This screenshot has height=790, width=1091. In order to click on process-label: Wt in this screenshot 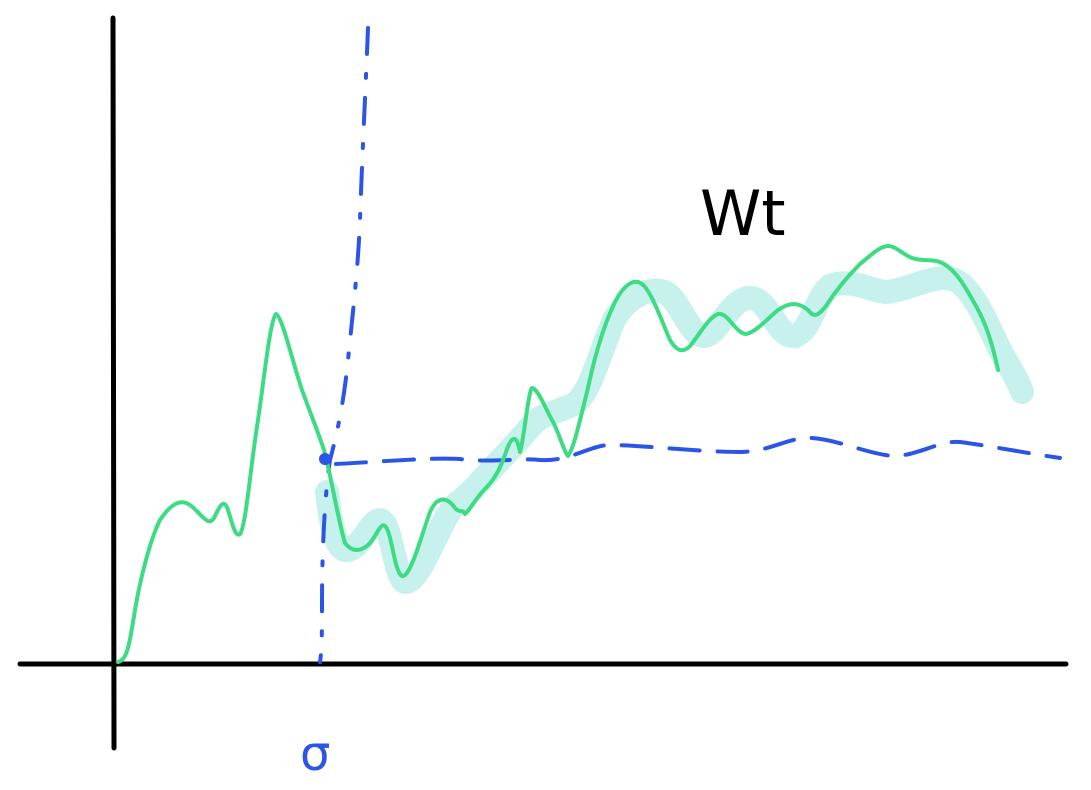, I will do `click(743, 213)`.